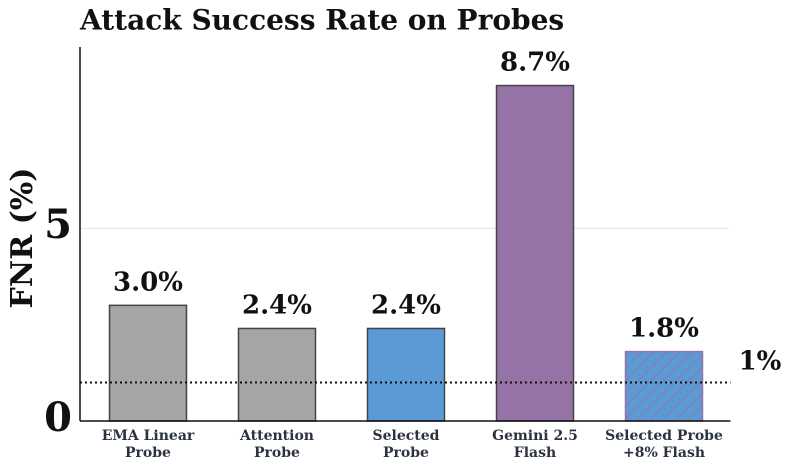 This screenshot has width=793, height=472. I want to click on chart-title: Attack Success Rate on Probes, so click(321, 20).